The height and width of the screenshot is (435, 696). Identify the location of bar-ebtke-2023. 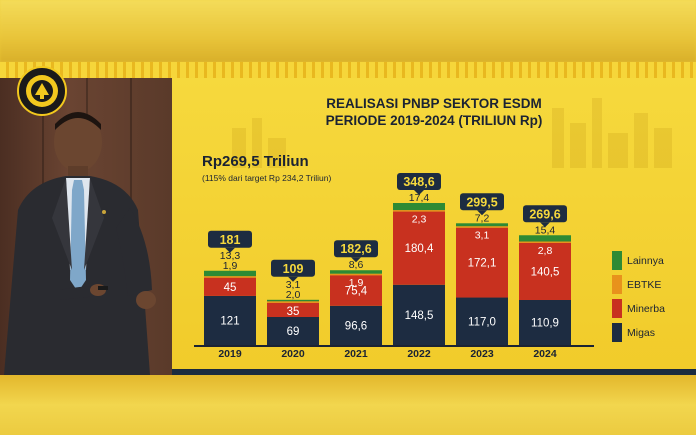
(482, 227).